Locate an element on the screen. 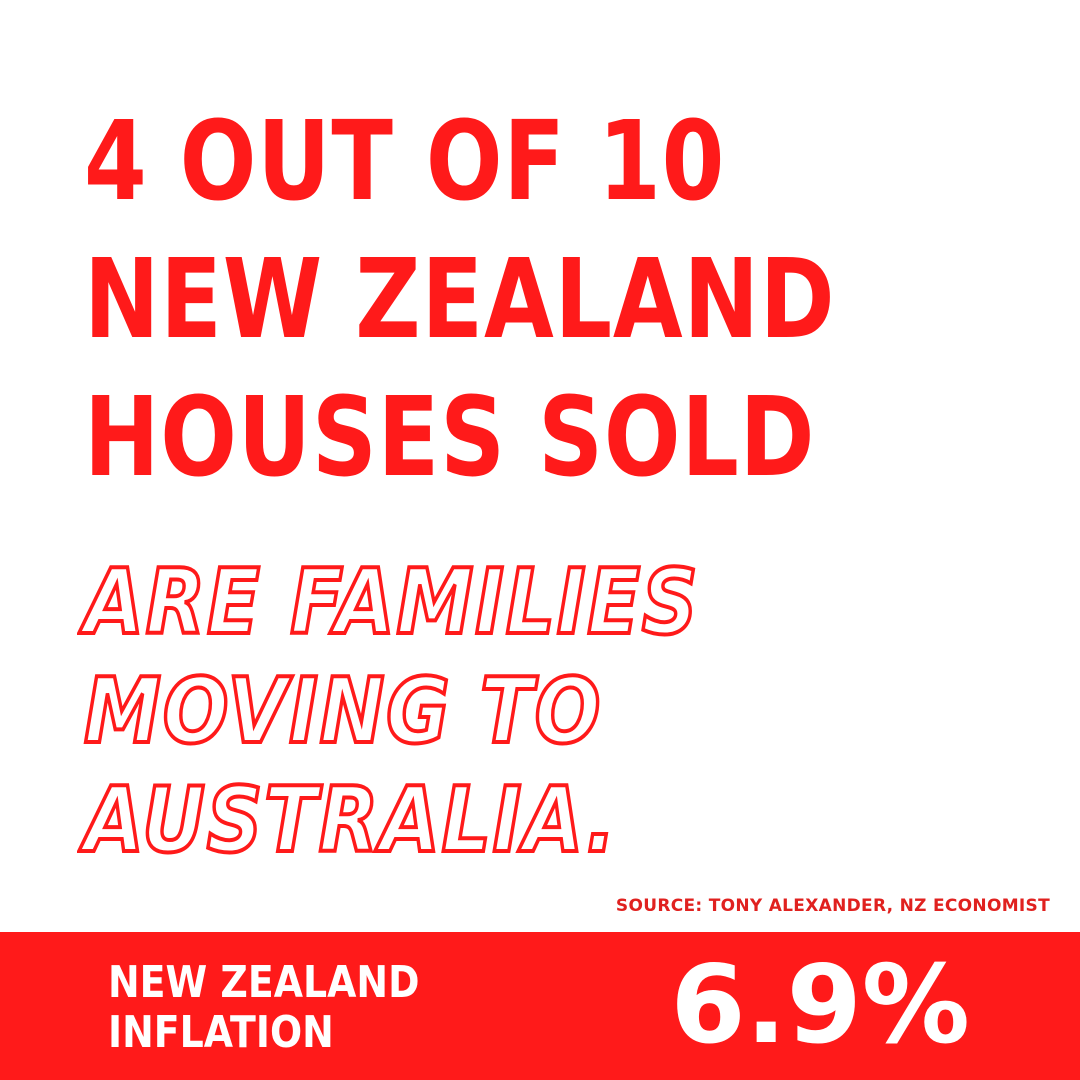  inflation-label-line-2: INFLATION is located at coordinates (221, 1032).